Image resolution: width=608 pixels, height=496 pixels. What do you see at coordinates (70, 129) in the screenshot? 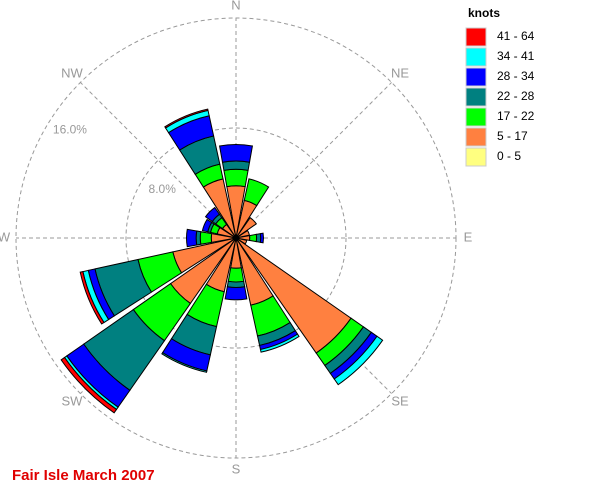
I see `ring-label: 16.0%` at bounding box center [70, 129].